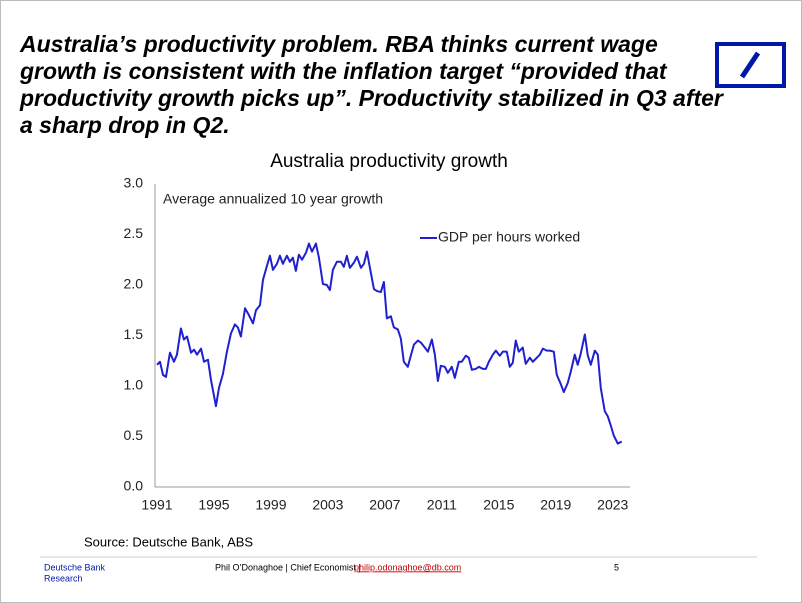 The height and width of the screenshot is (603, 802). What do you see at coordinates (442, 505) in the screenshot?
I see `x-tick-label: 2011` at bounding box center [442, 505].